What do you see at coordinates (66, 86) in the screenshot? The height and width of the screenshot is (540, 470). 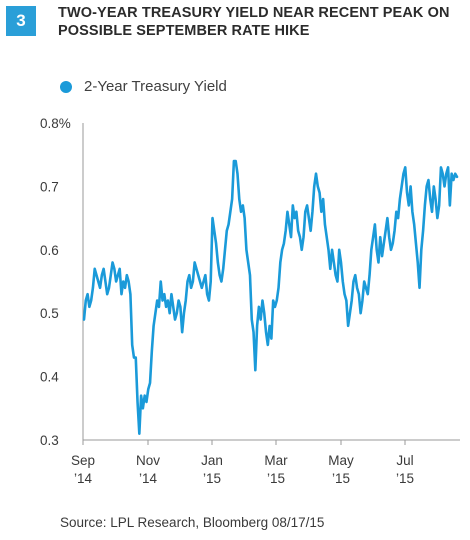 I see `legend-marker` at bounding box center [66, 86].